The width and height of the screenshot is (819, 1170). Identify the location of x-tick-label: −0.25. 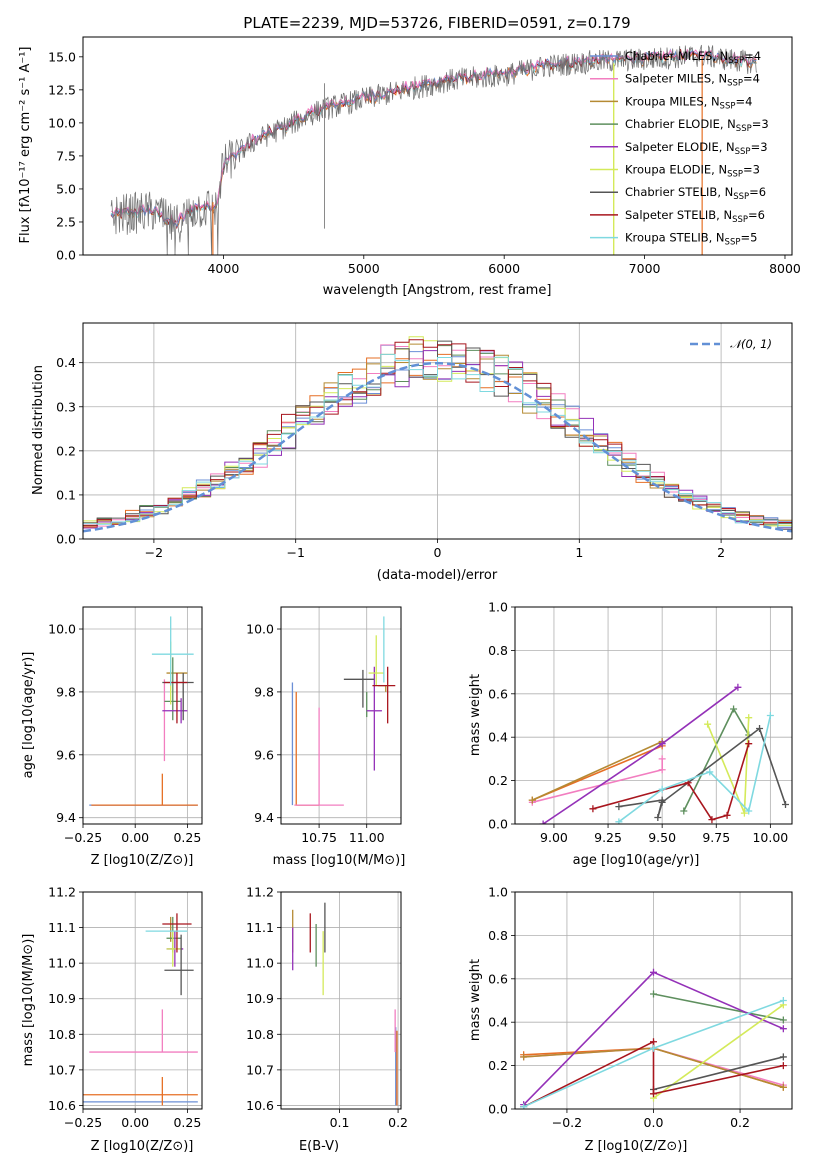
(83, 1122).